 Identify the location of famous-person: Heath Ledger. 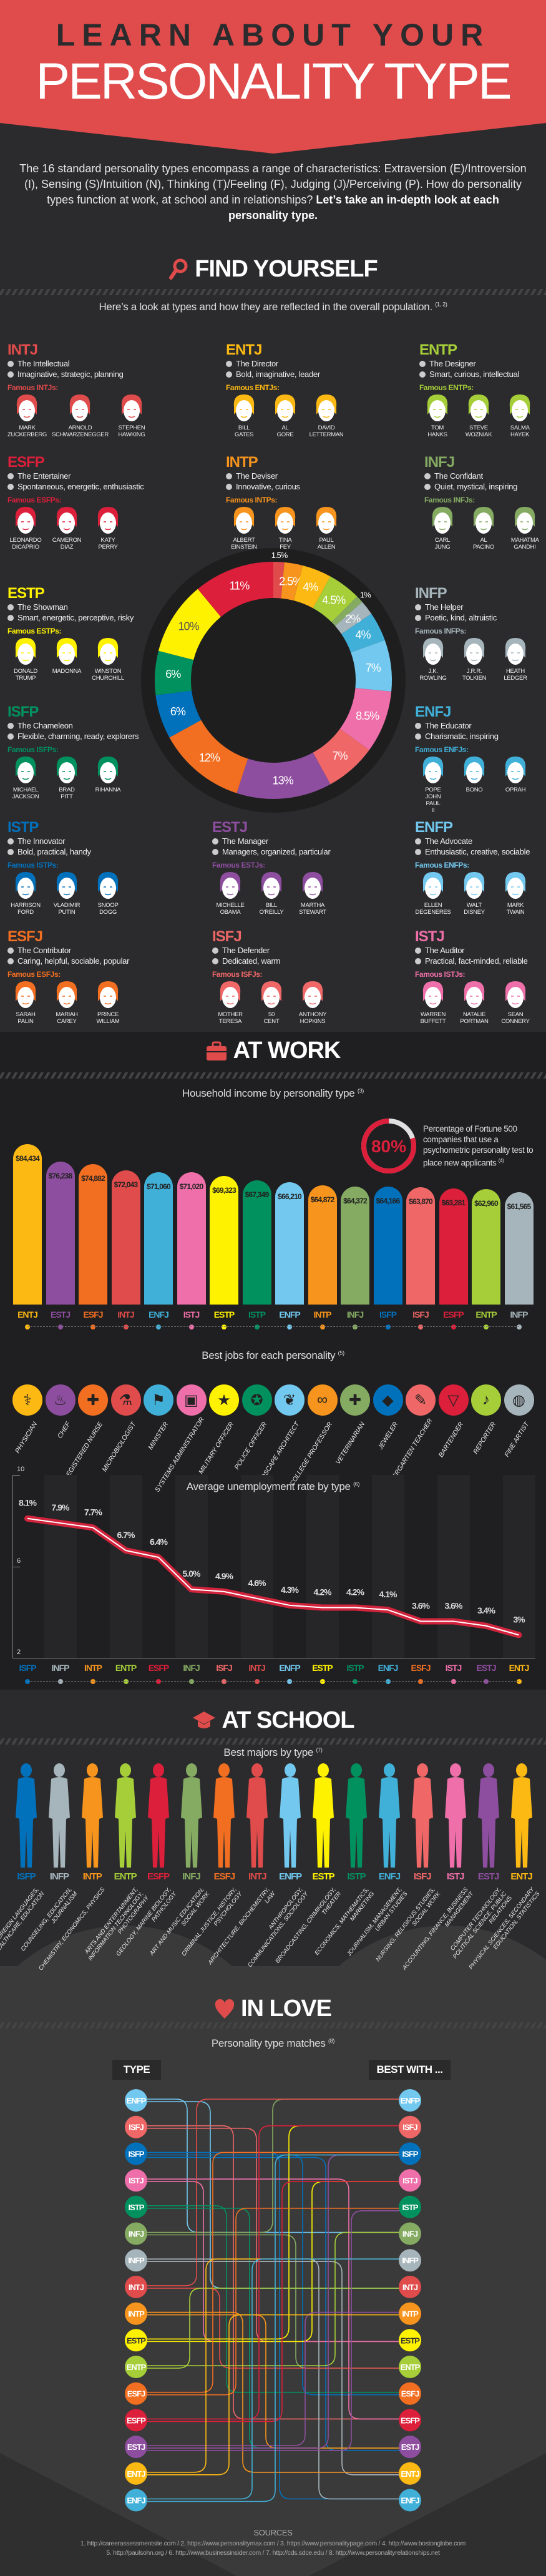
(515, 659).